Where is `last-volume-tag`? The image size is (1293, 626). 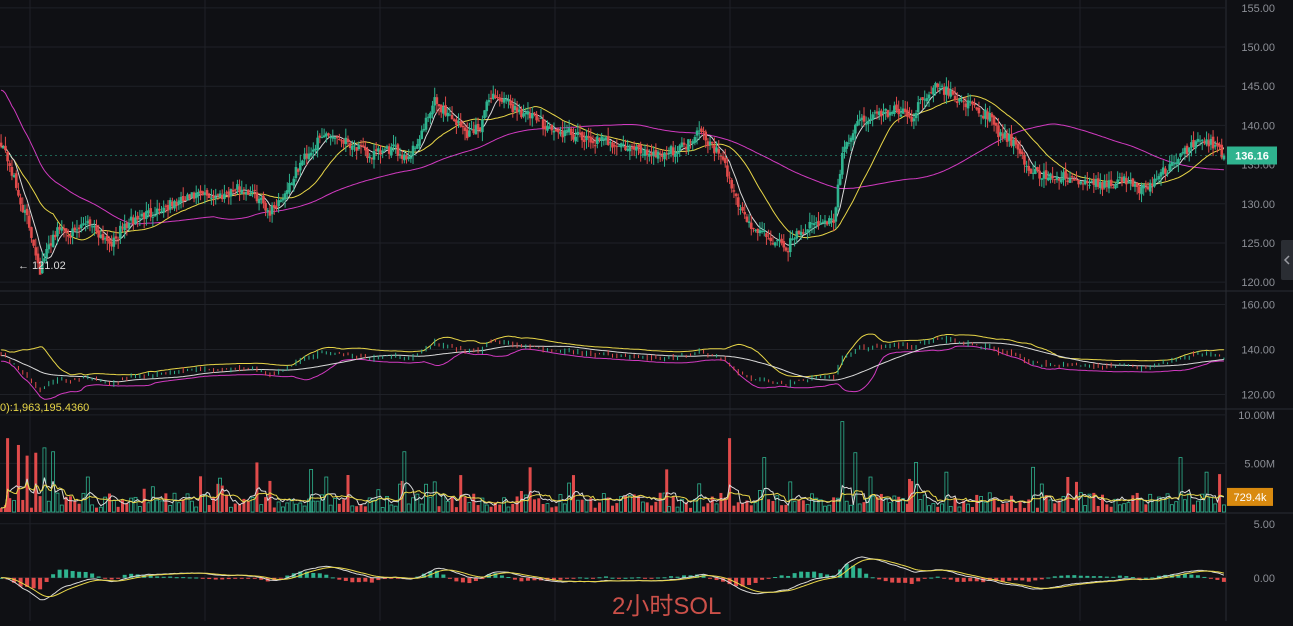
last-volume-tag is located at coordinates (1250, 496).